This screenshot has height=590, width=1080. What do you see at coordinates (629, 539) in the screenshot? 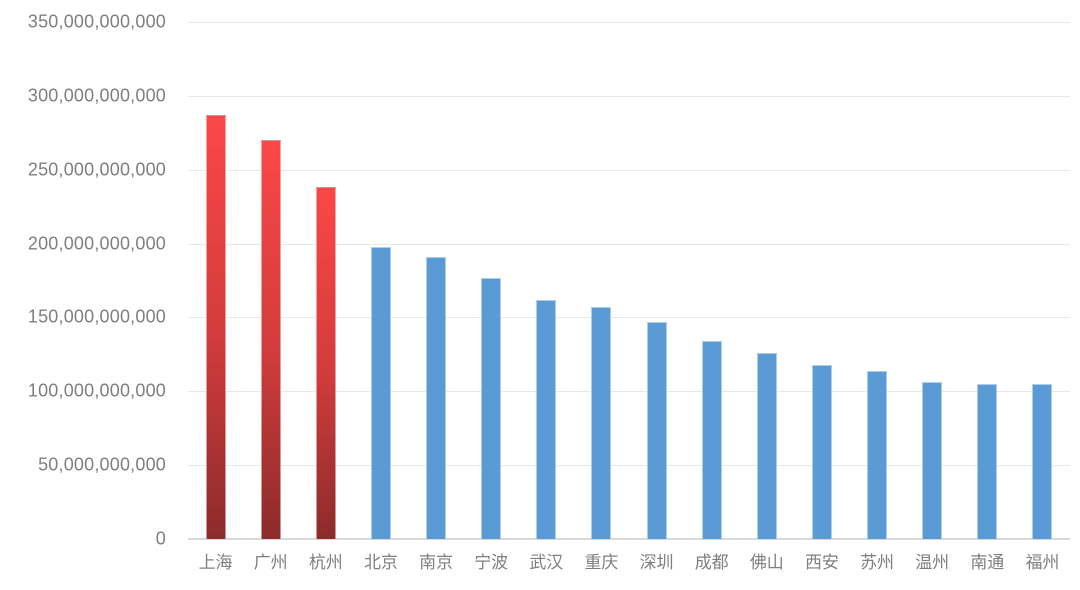
I see `x-axis-line` at bounding box center [629, 539].